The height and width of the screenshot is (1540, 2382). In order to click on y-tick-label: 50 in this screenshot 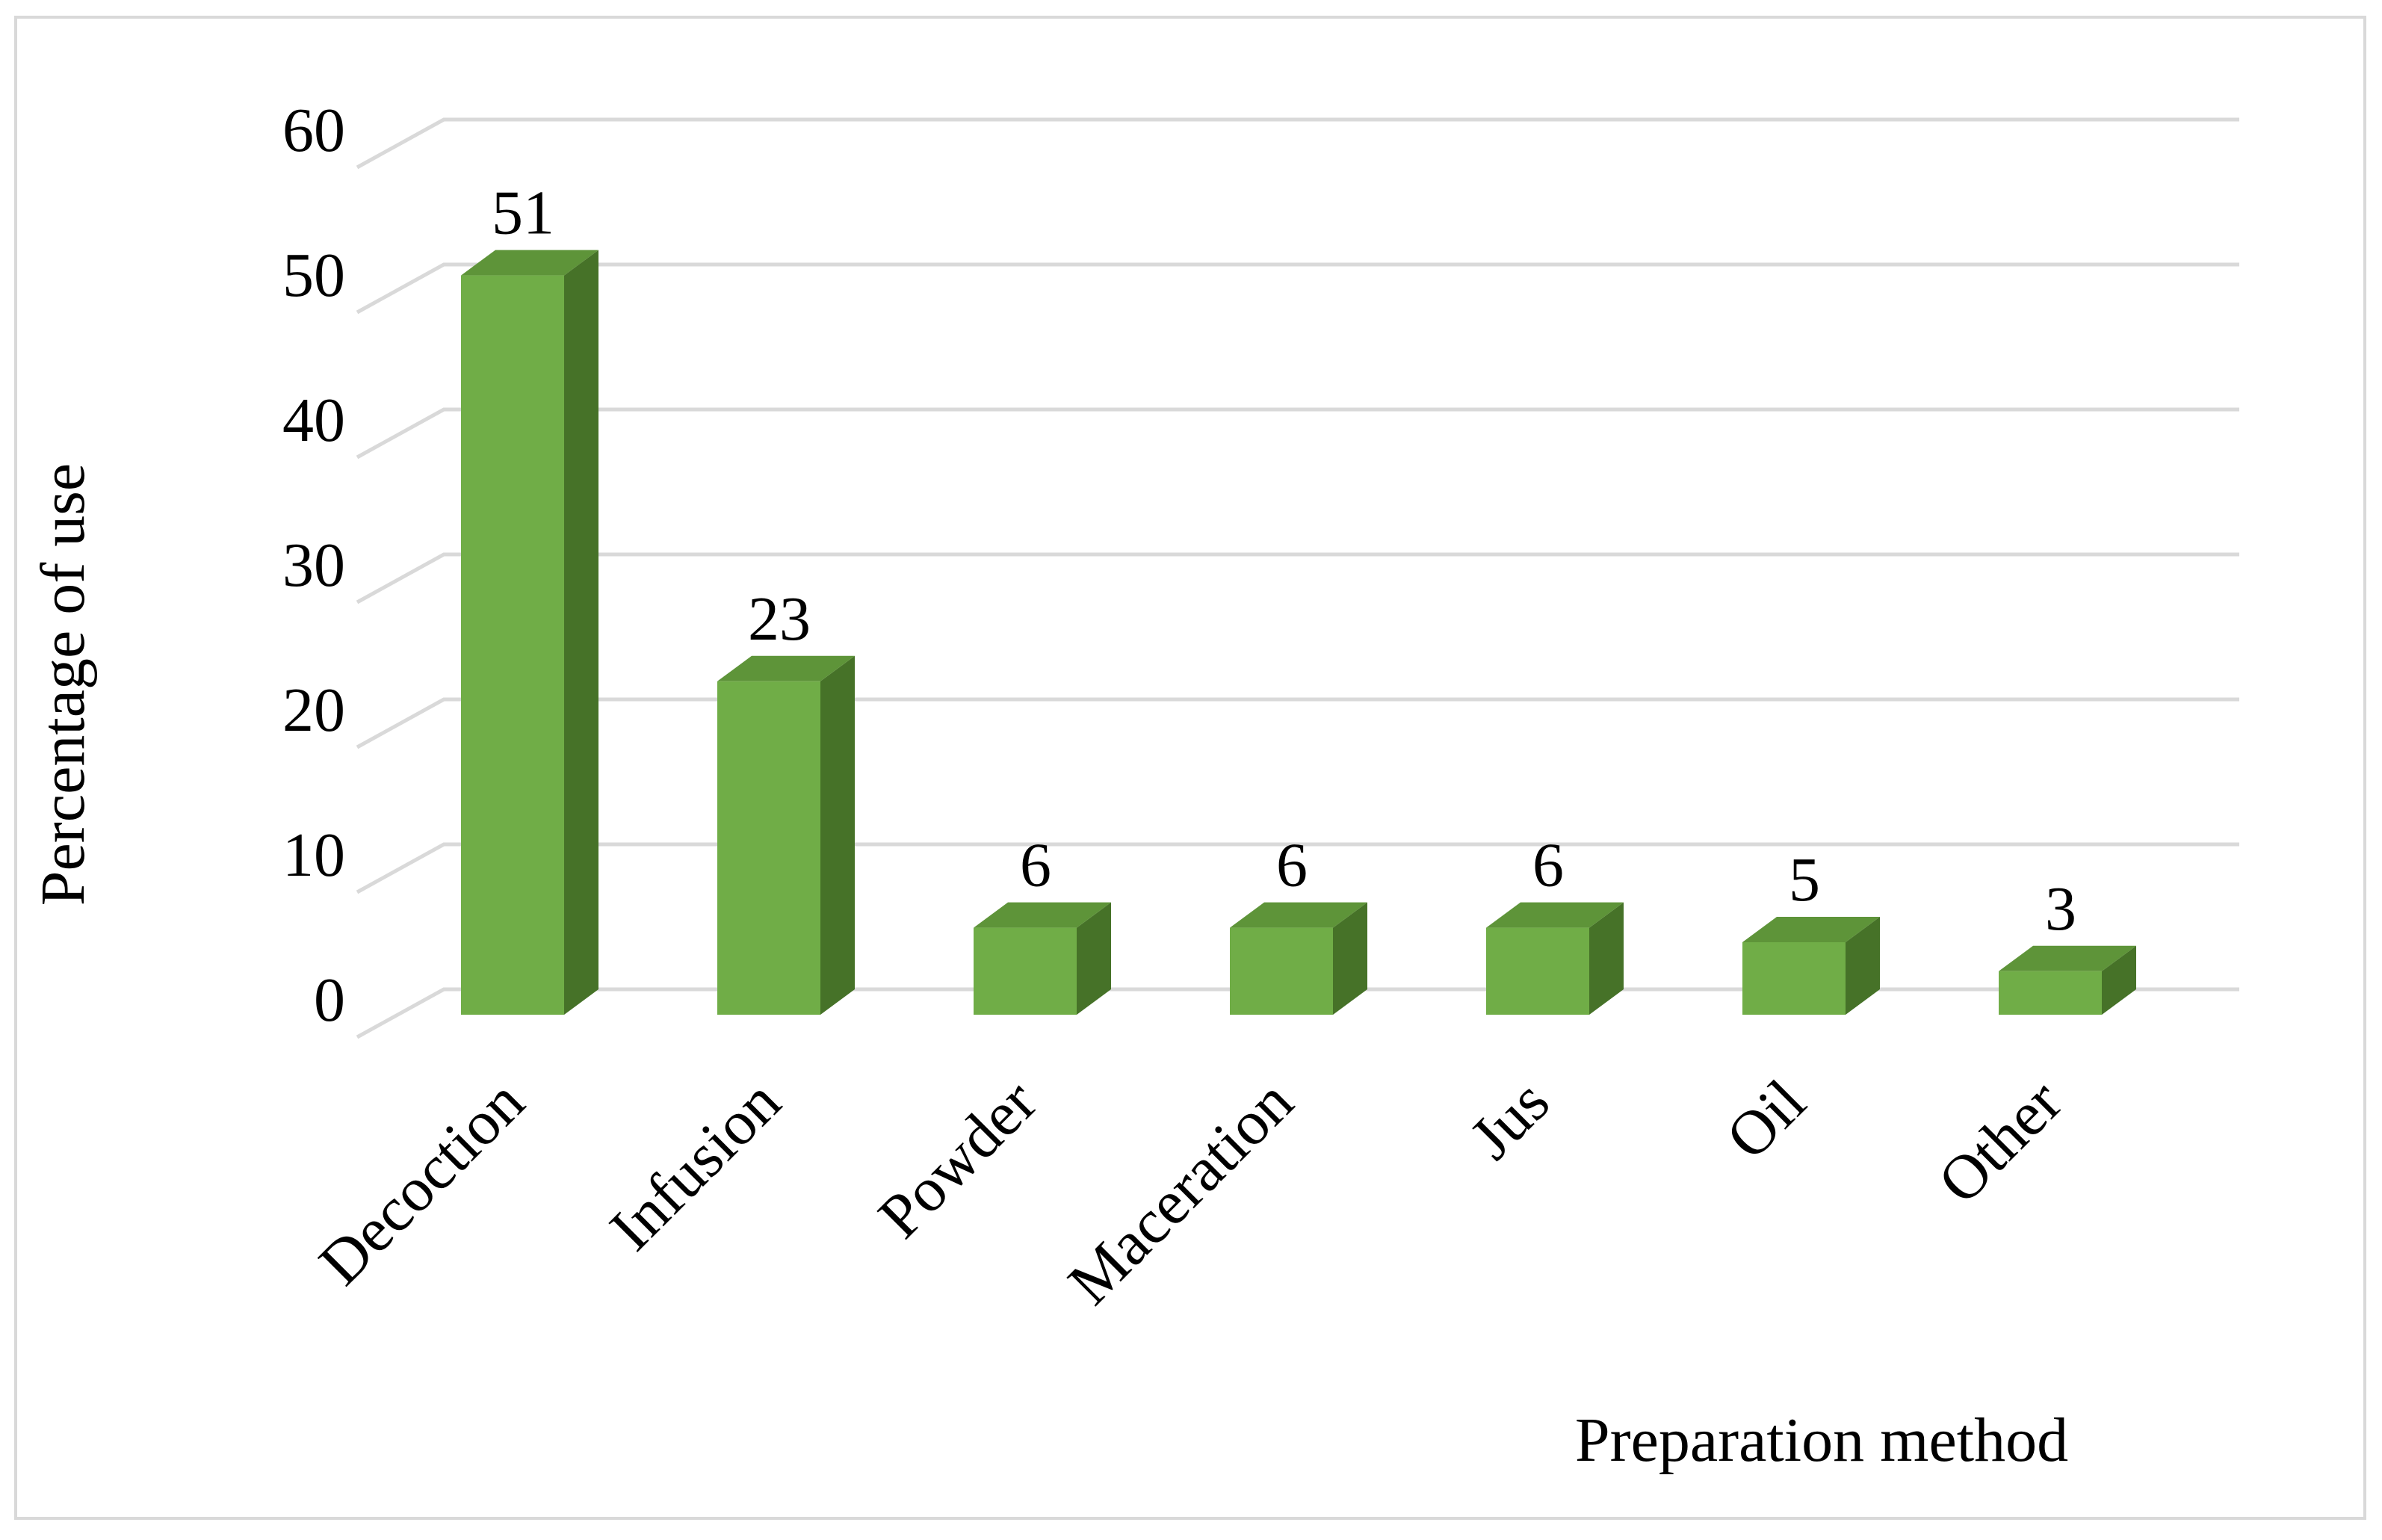, I will do `click(314, 275)`.